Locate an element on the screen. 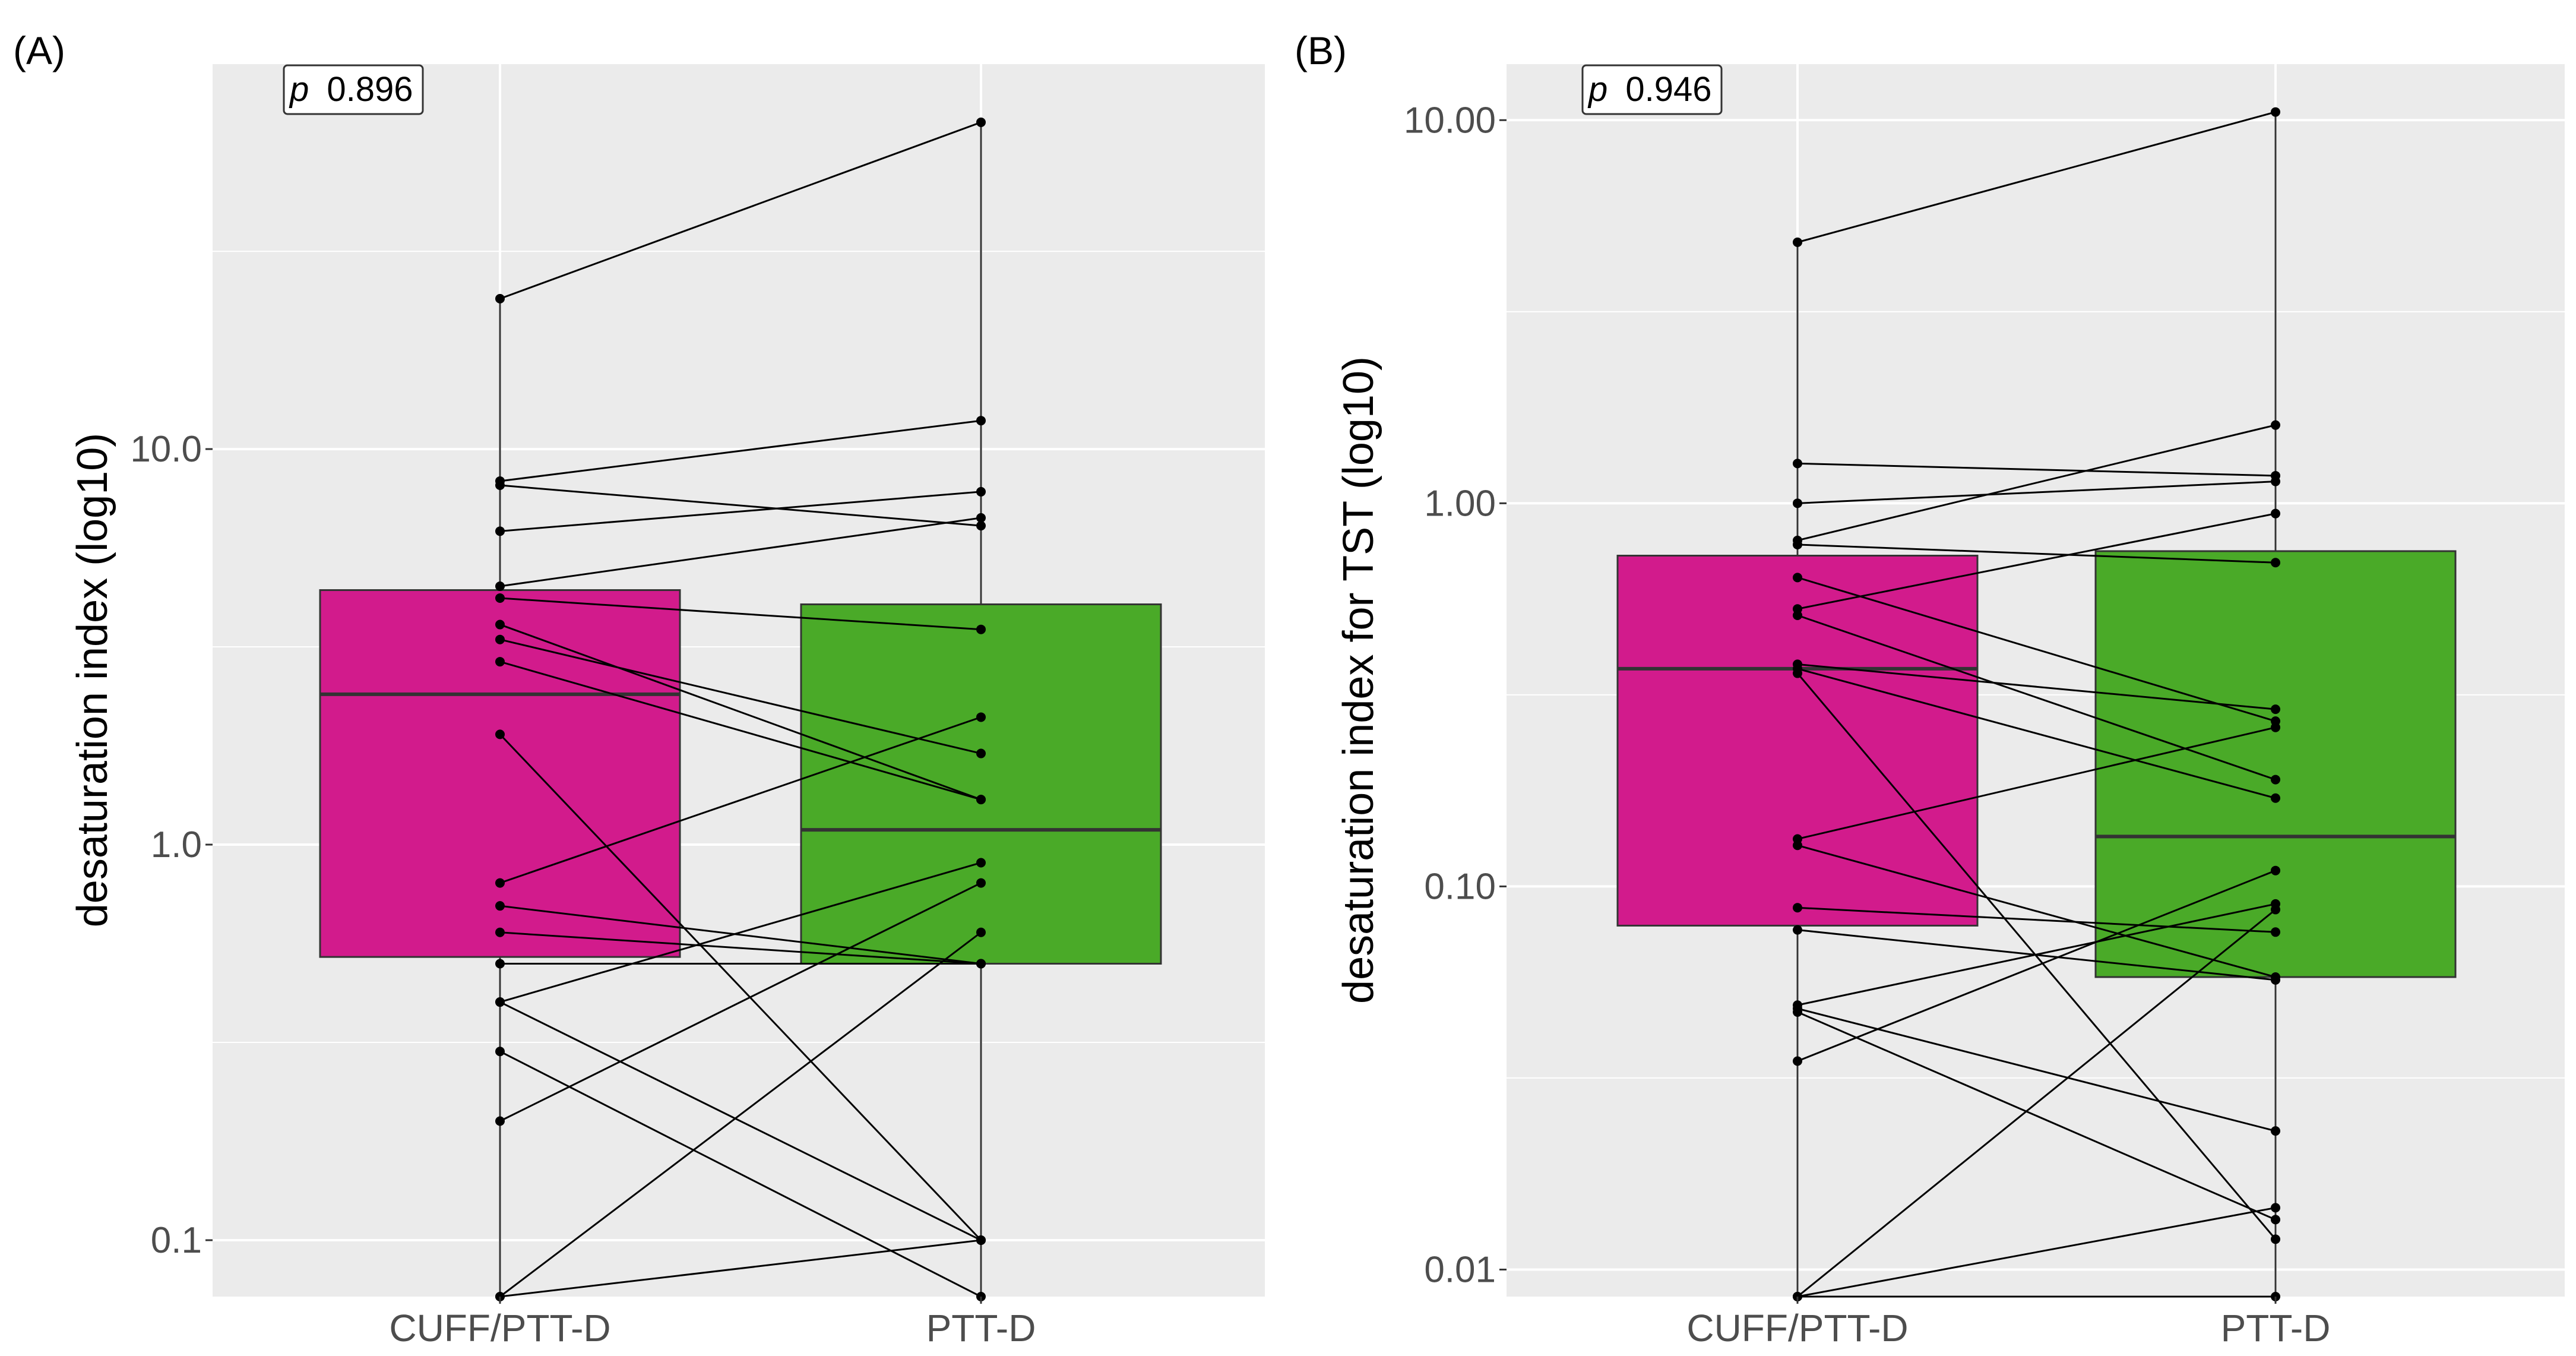 The image size is (2576, 1356). panel-a-y-ticks: 0.1 1.0 10.0 is located at coordinates (171, 845).